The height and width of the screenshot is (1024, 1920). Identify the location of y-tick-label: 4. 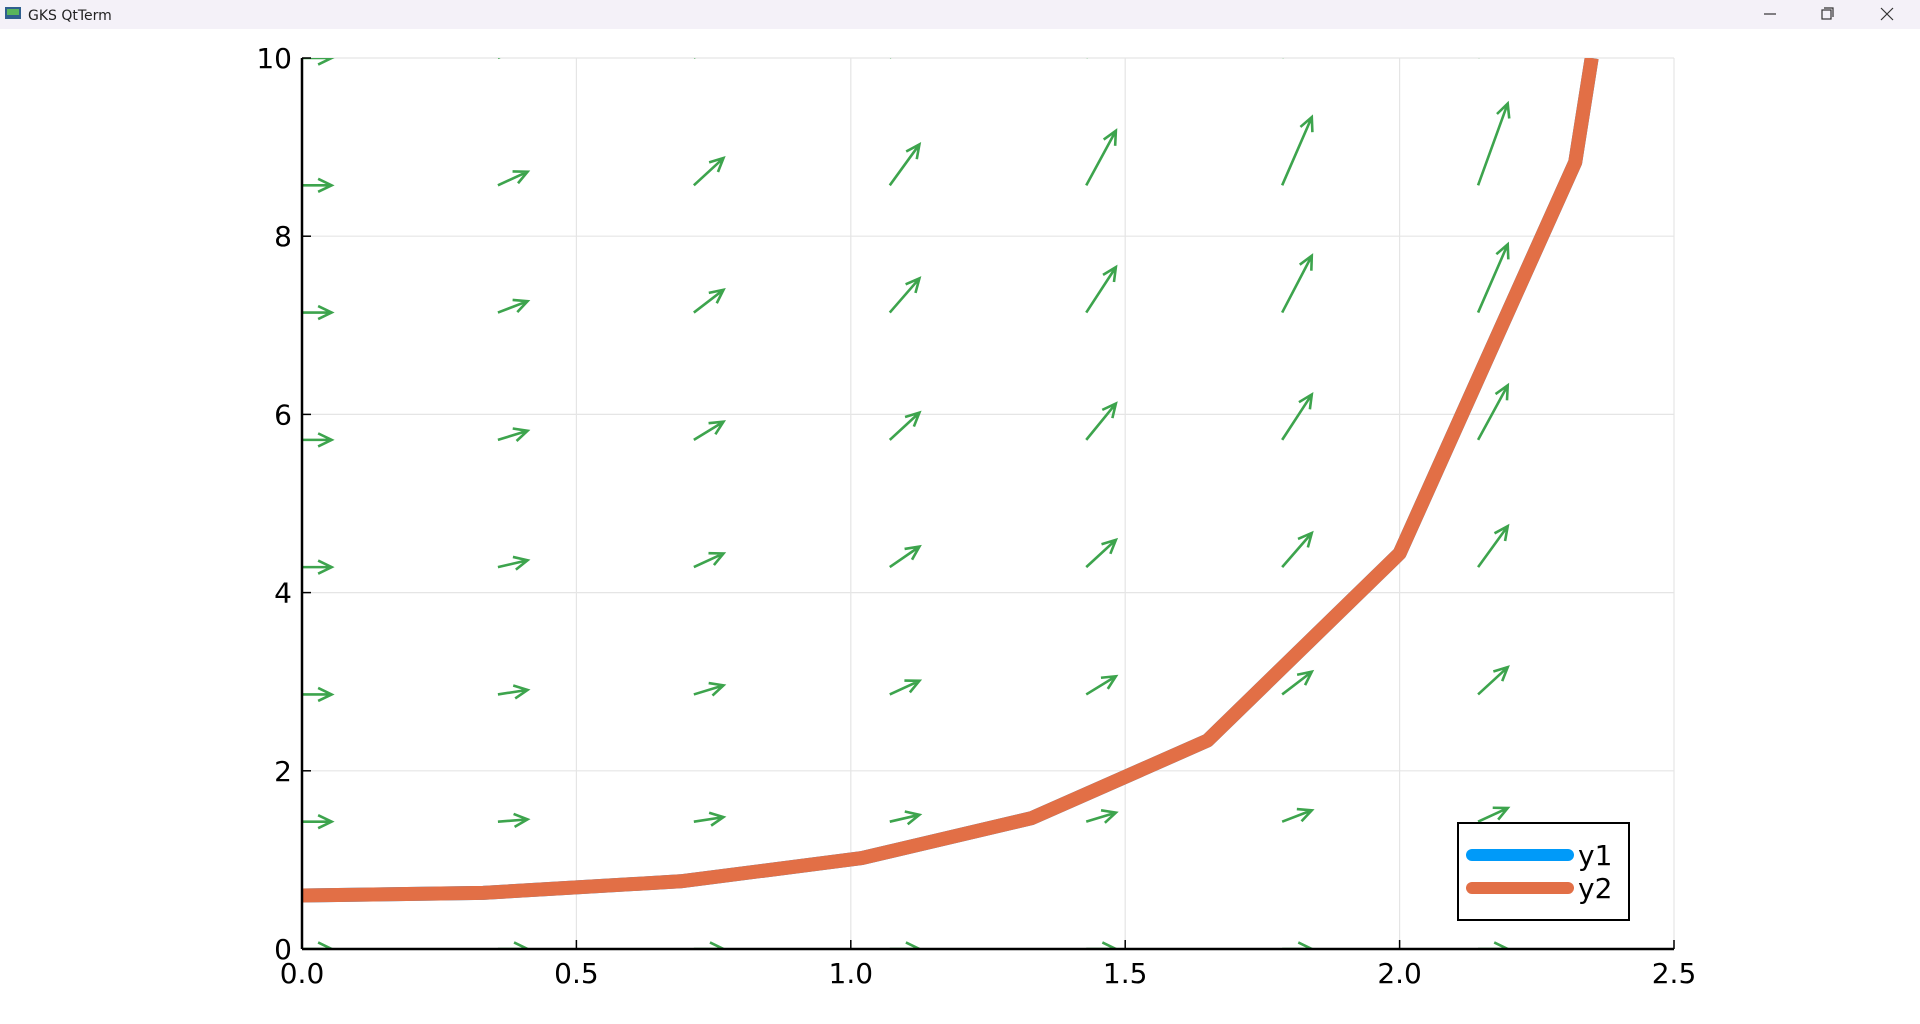
(283, 593).